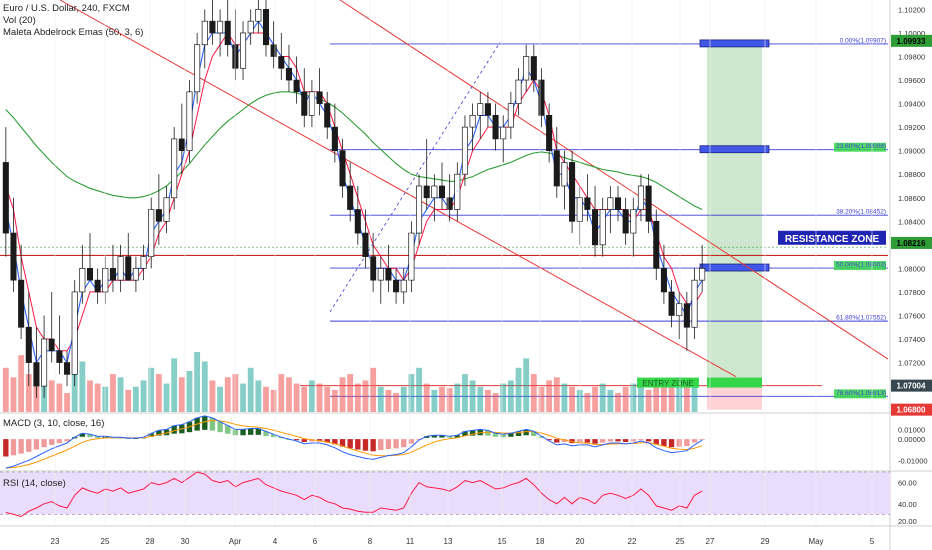  Describe the element at coordinates (580, 541) in the screenshot. I see `time-tick-label: 20` at that location.